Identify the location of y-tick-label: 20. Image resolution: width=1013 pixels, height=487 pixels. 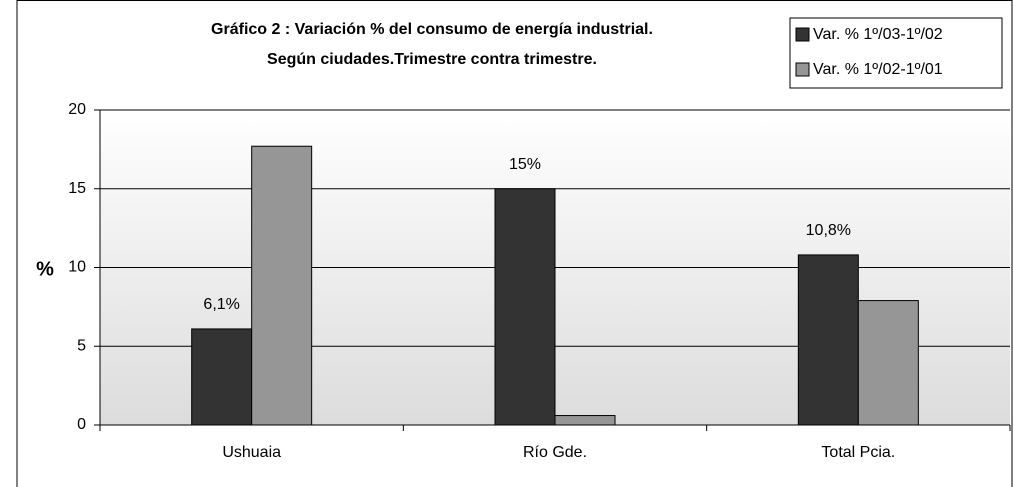
(77, 109).